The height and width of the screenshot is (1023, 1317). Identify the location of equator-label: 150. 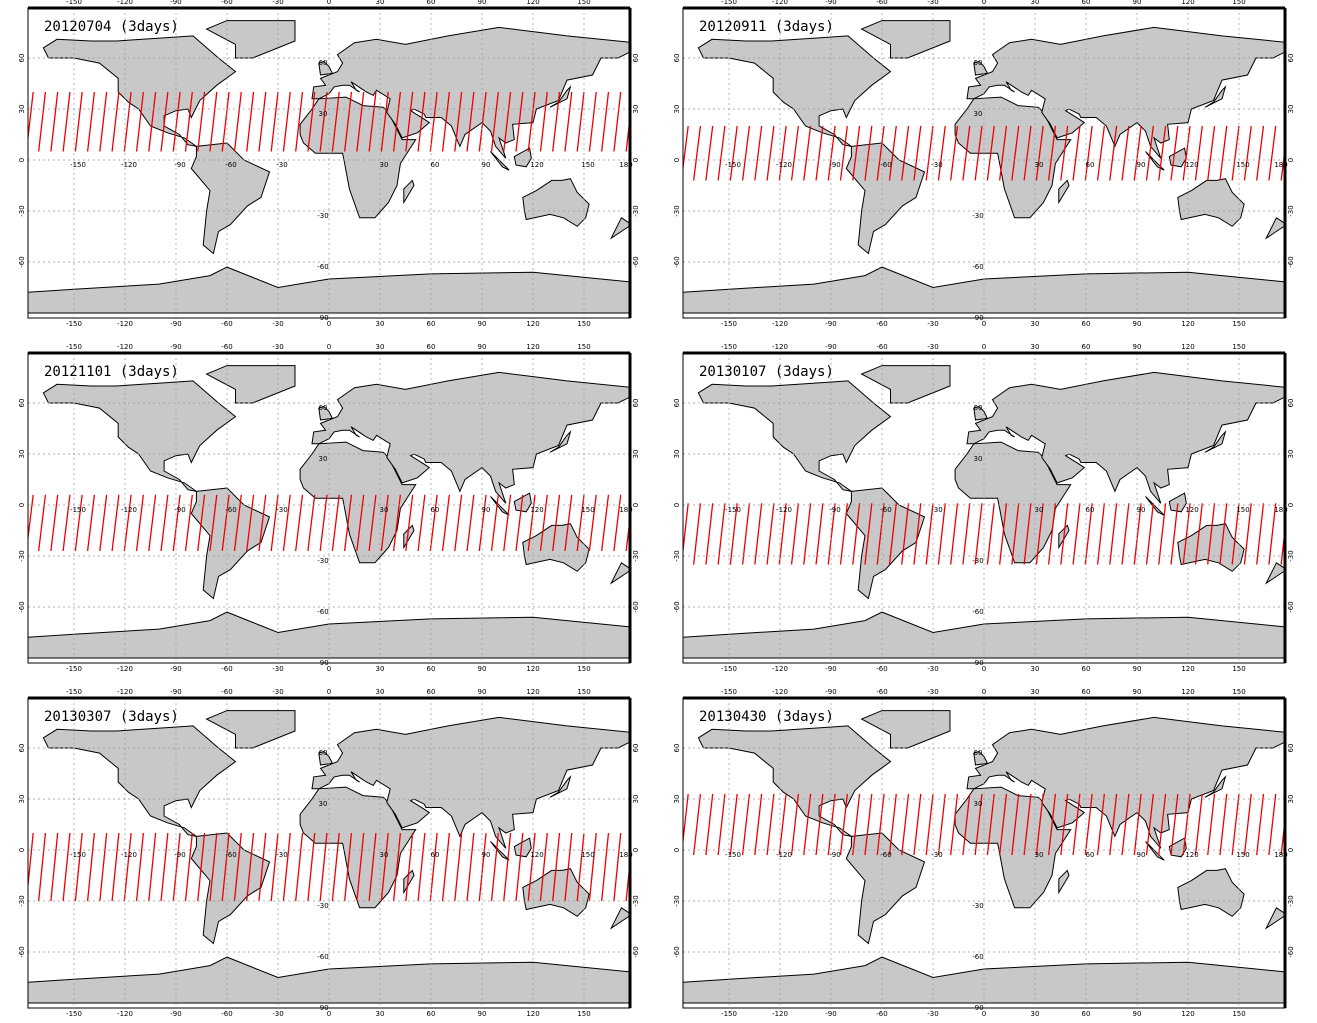
(1242, 855).